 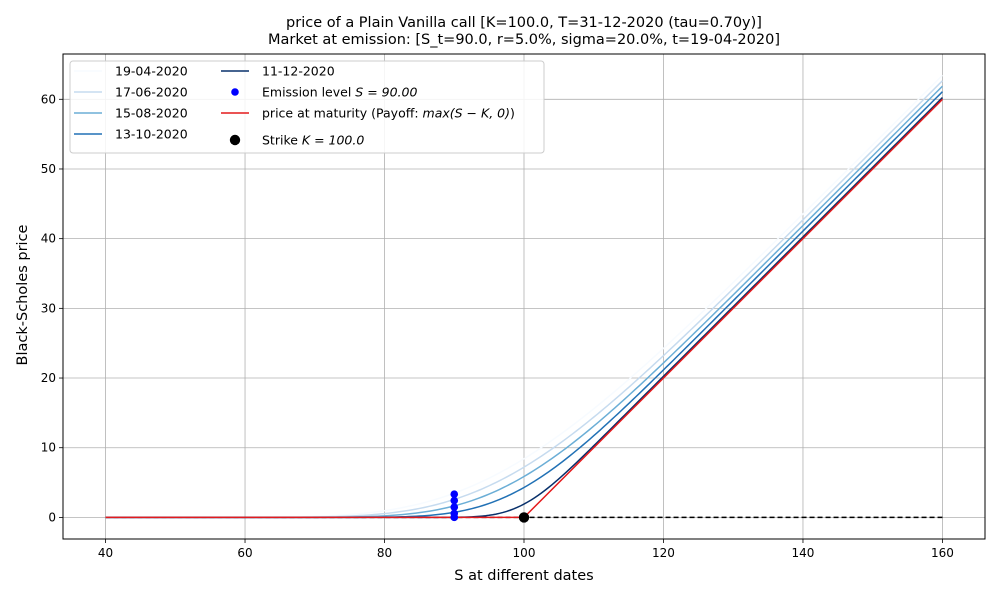 I want to click on legend-swatch-emission, so click(x=235, y=92).